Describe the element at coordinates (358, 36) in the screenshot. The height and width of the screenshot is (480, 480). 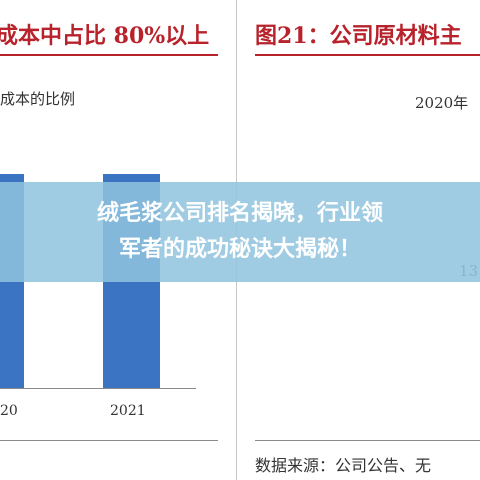
I see `right-chart-title: 图21：公司原材料主` at that location.